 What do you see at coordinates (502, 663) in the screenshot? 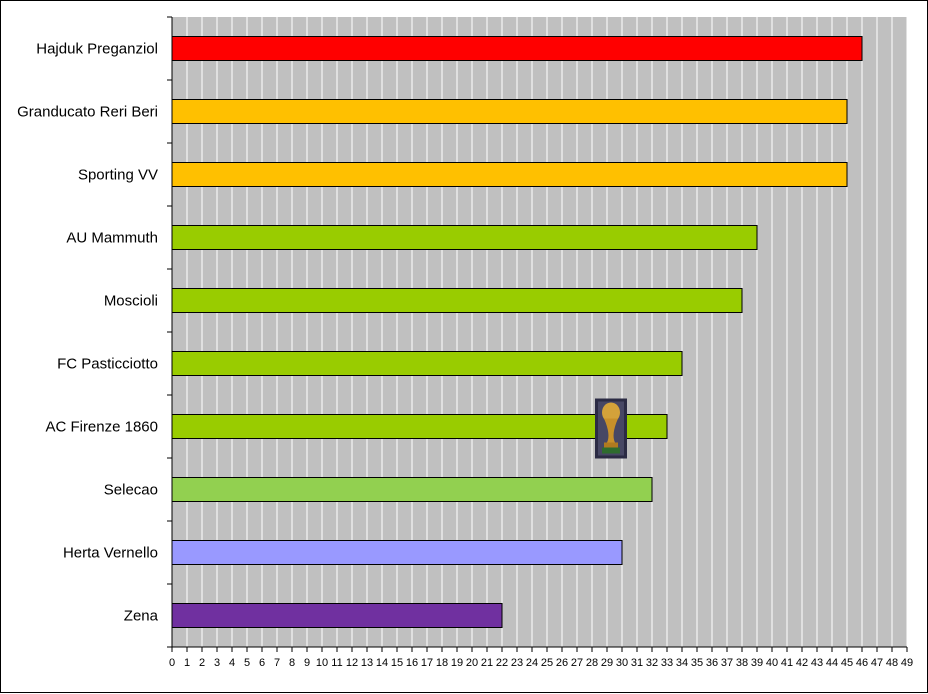
I see `x-tick-label-22: 22` at bounding box center [502, 663].